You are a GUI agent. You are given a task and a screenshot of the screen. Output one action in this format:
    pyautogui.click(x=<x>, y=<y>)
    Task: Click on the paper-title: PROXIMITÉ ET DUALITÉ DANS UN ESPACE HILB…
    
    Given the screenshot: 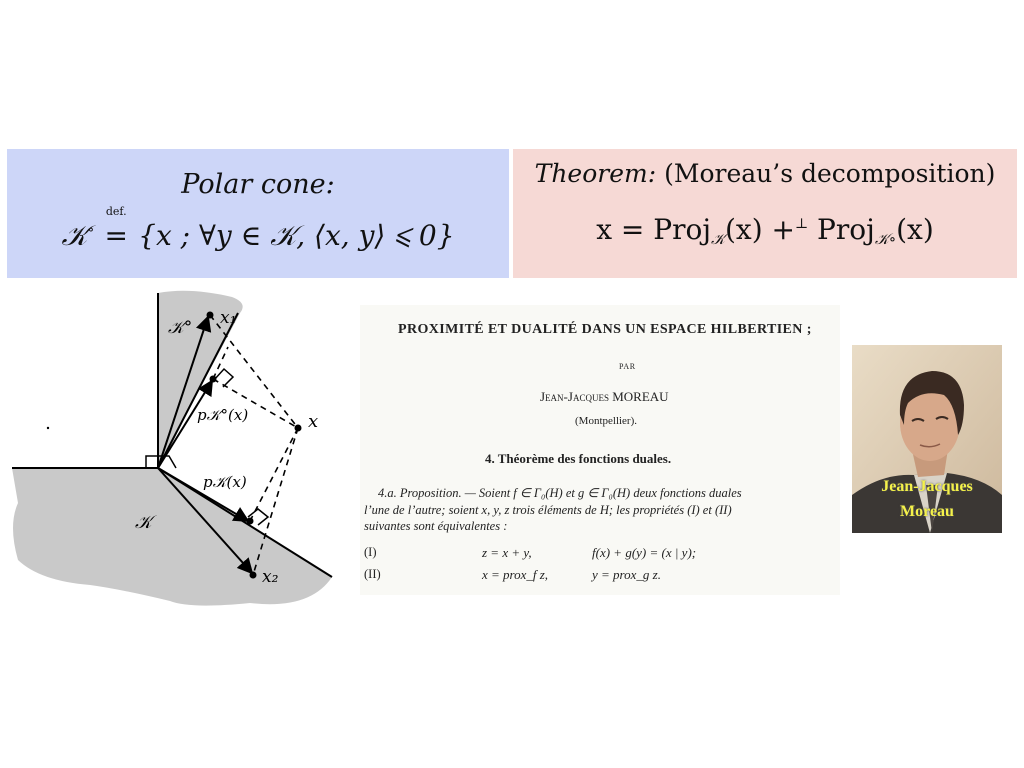 What is the action you would take?
    pyautogui.click(x=605, y=330)
    